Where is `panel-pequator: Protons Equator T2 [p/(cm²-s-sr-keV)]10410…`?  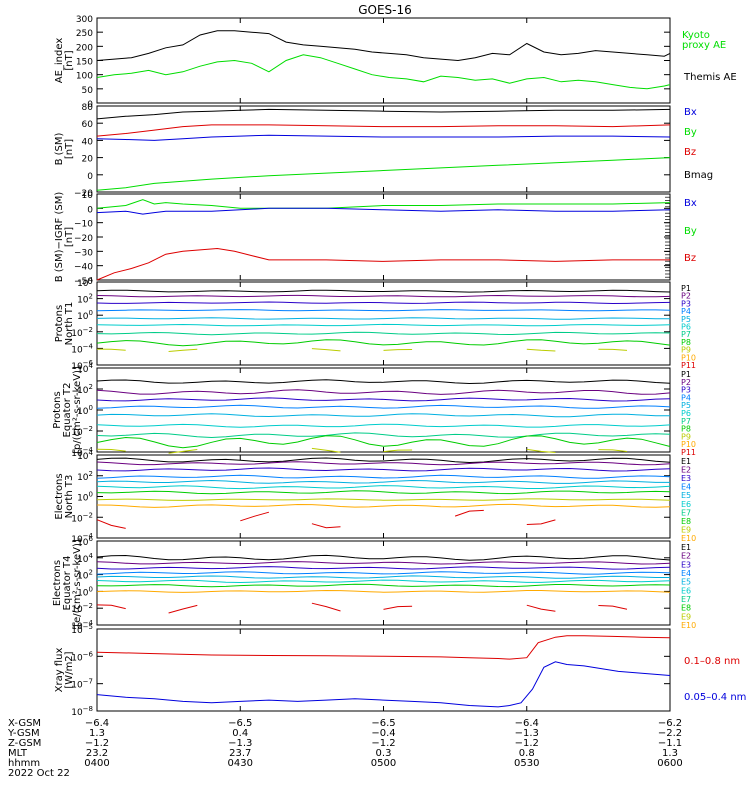 panel-pequator: Protons Equator T2 [p/(cm²-s-sr-keV)]10410… is located at coordinates (374, 410).